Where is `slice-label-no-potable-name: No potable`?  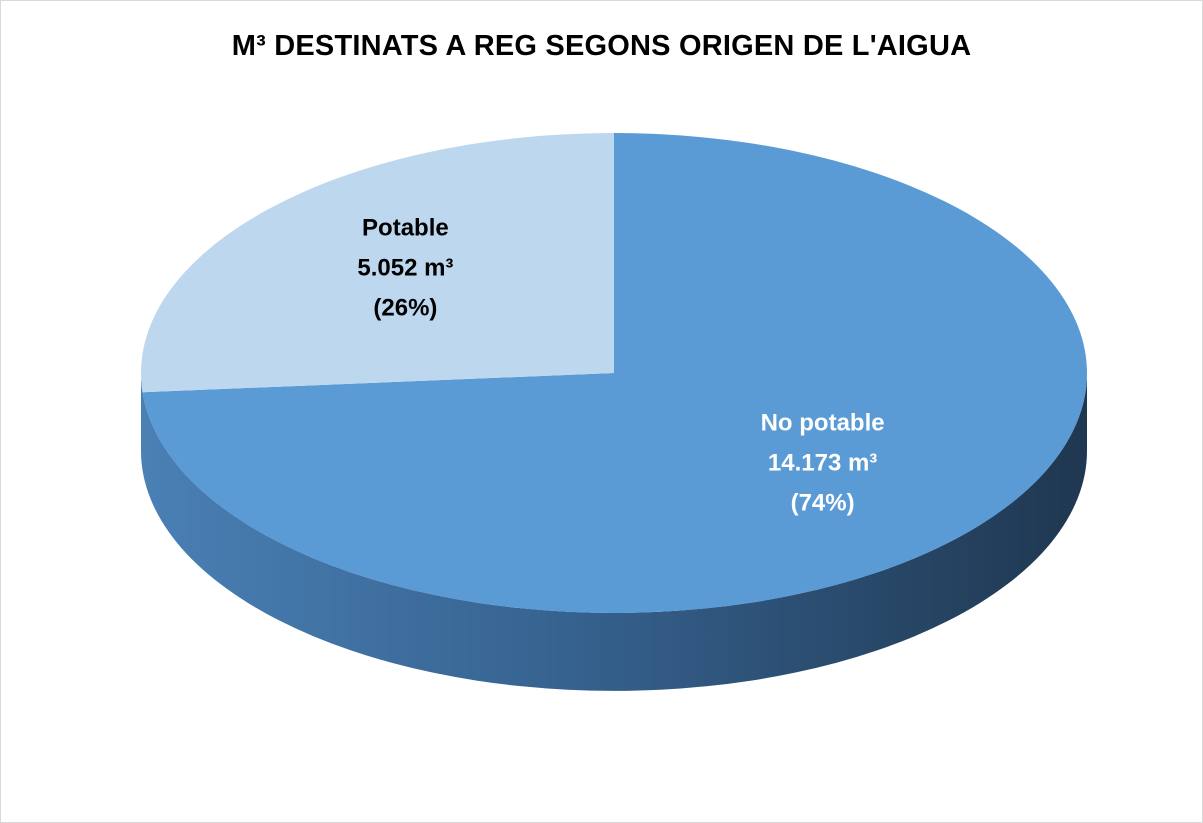
slice-label-no-potable-name: No potable is located at coordinates (823, 423).